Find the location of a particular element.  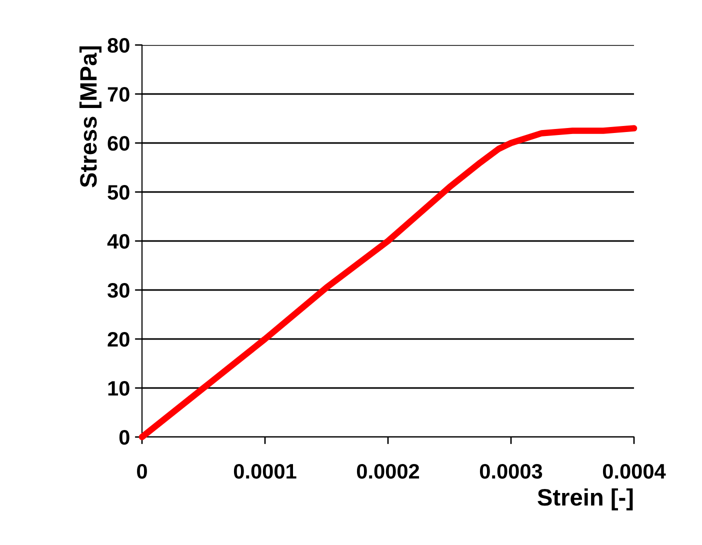

x-tick-label: 0 is located at coordinates (142, 471).